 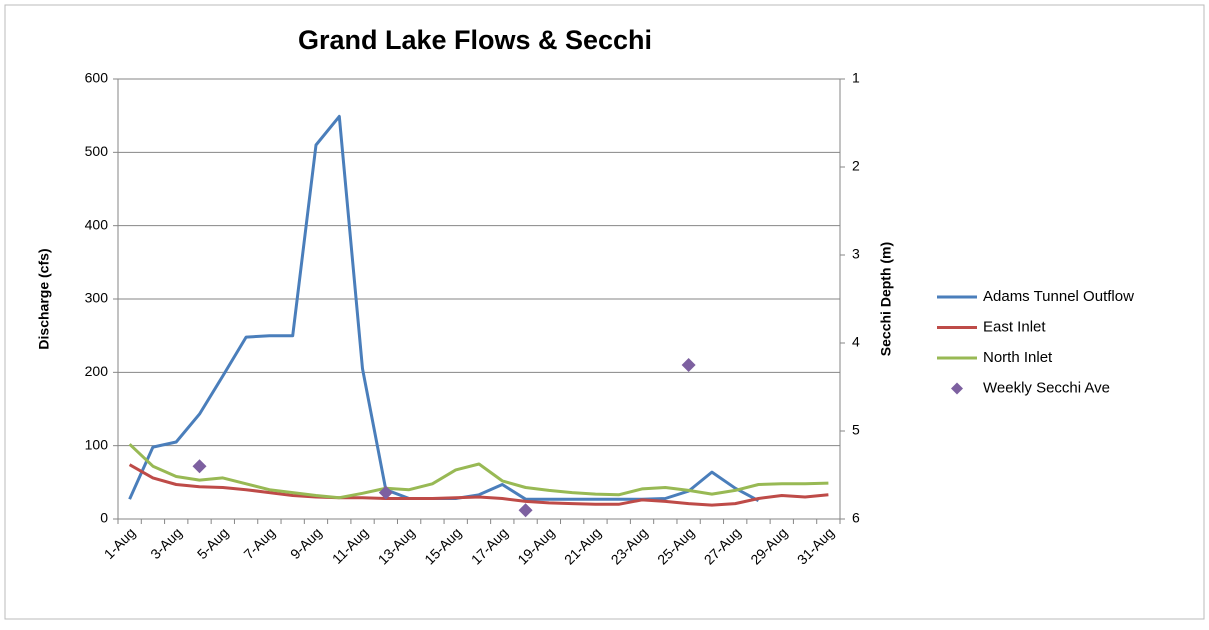 I want to click on y2-tick-label: 2, so click(x=856, y=166).